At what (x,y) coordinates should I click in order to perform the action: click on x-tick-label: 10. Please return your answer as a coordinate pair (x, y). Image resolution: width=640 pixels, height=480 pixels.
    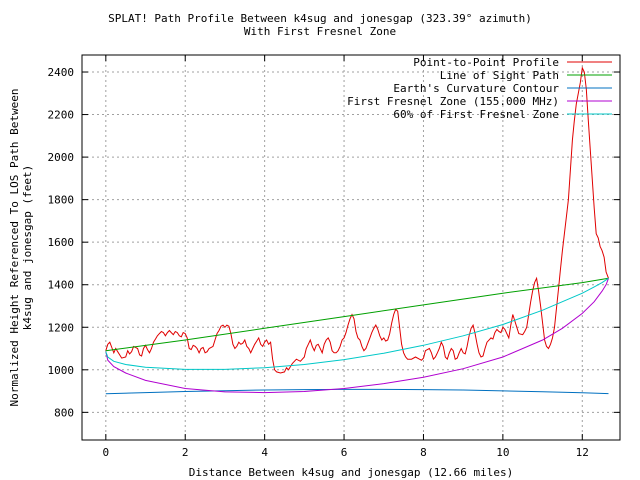
    Looking at the image, I should click on (502, 452).